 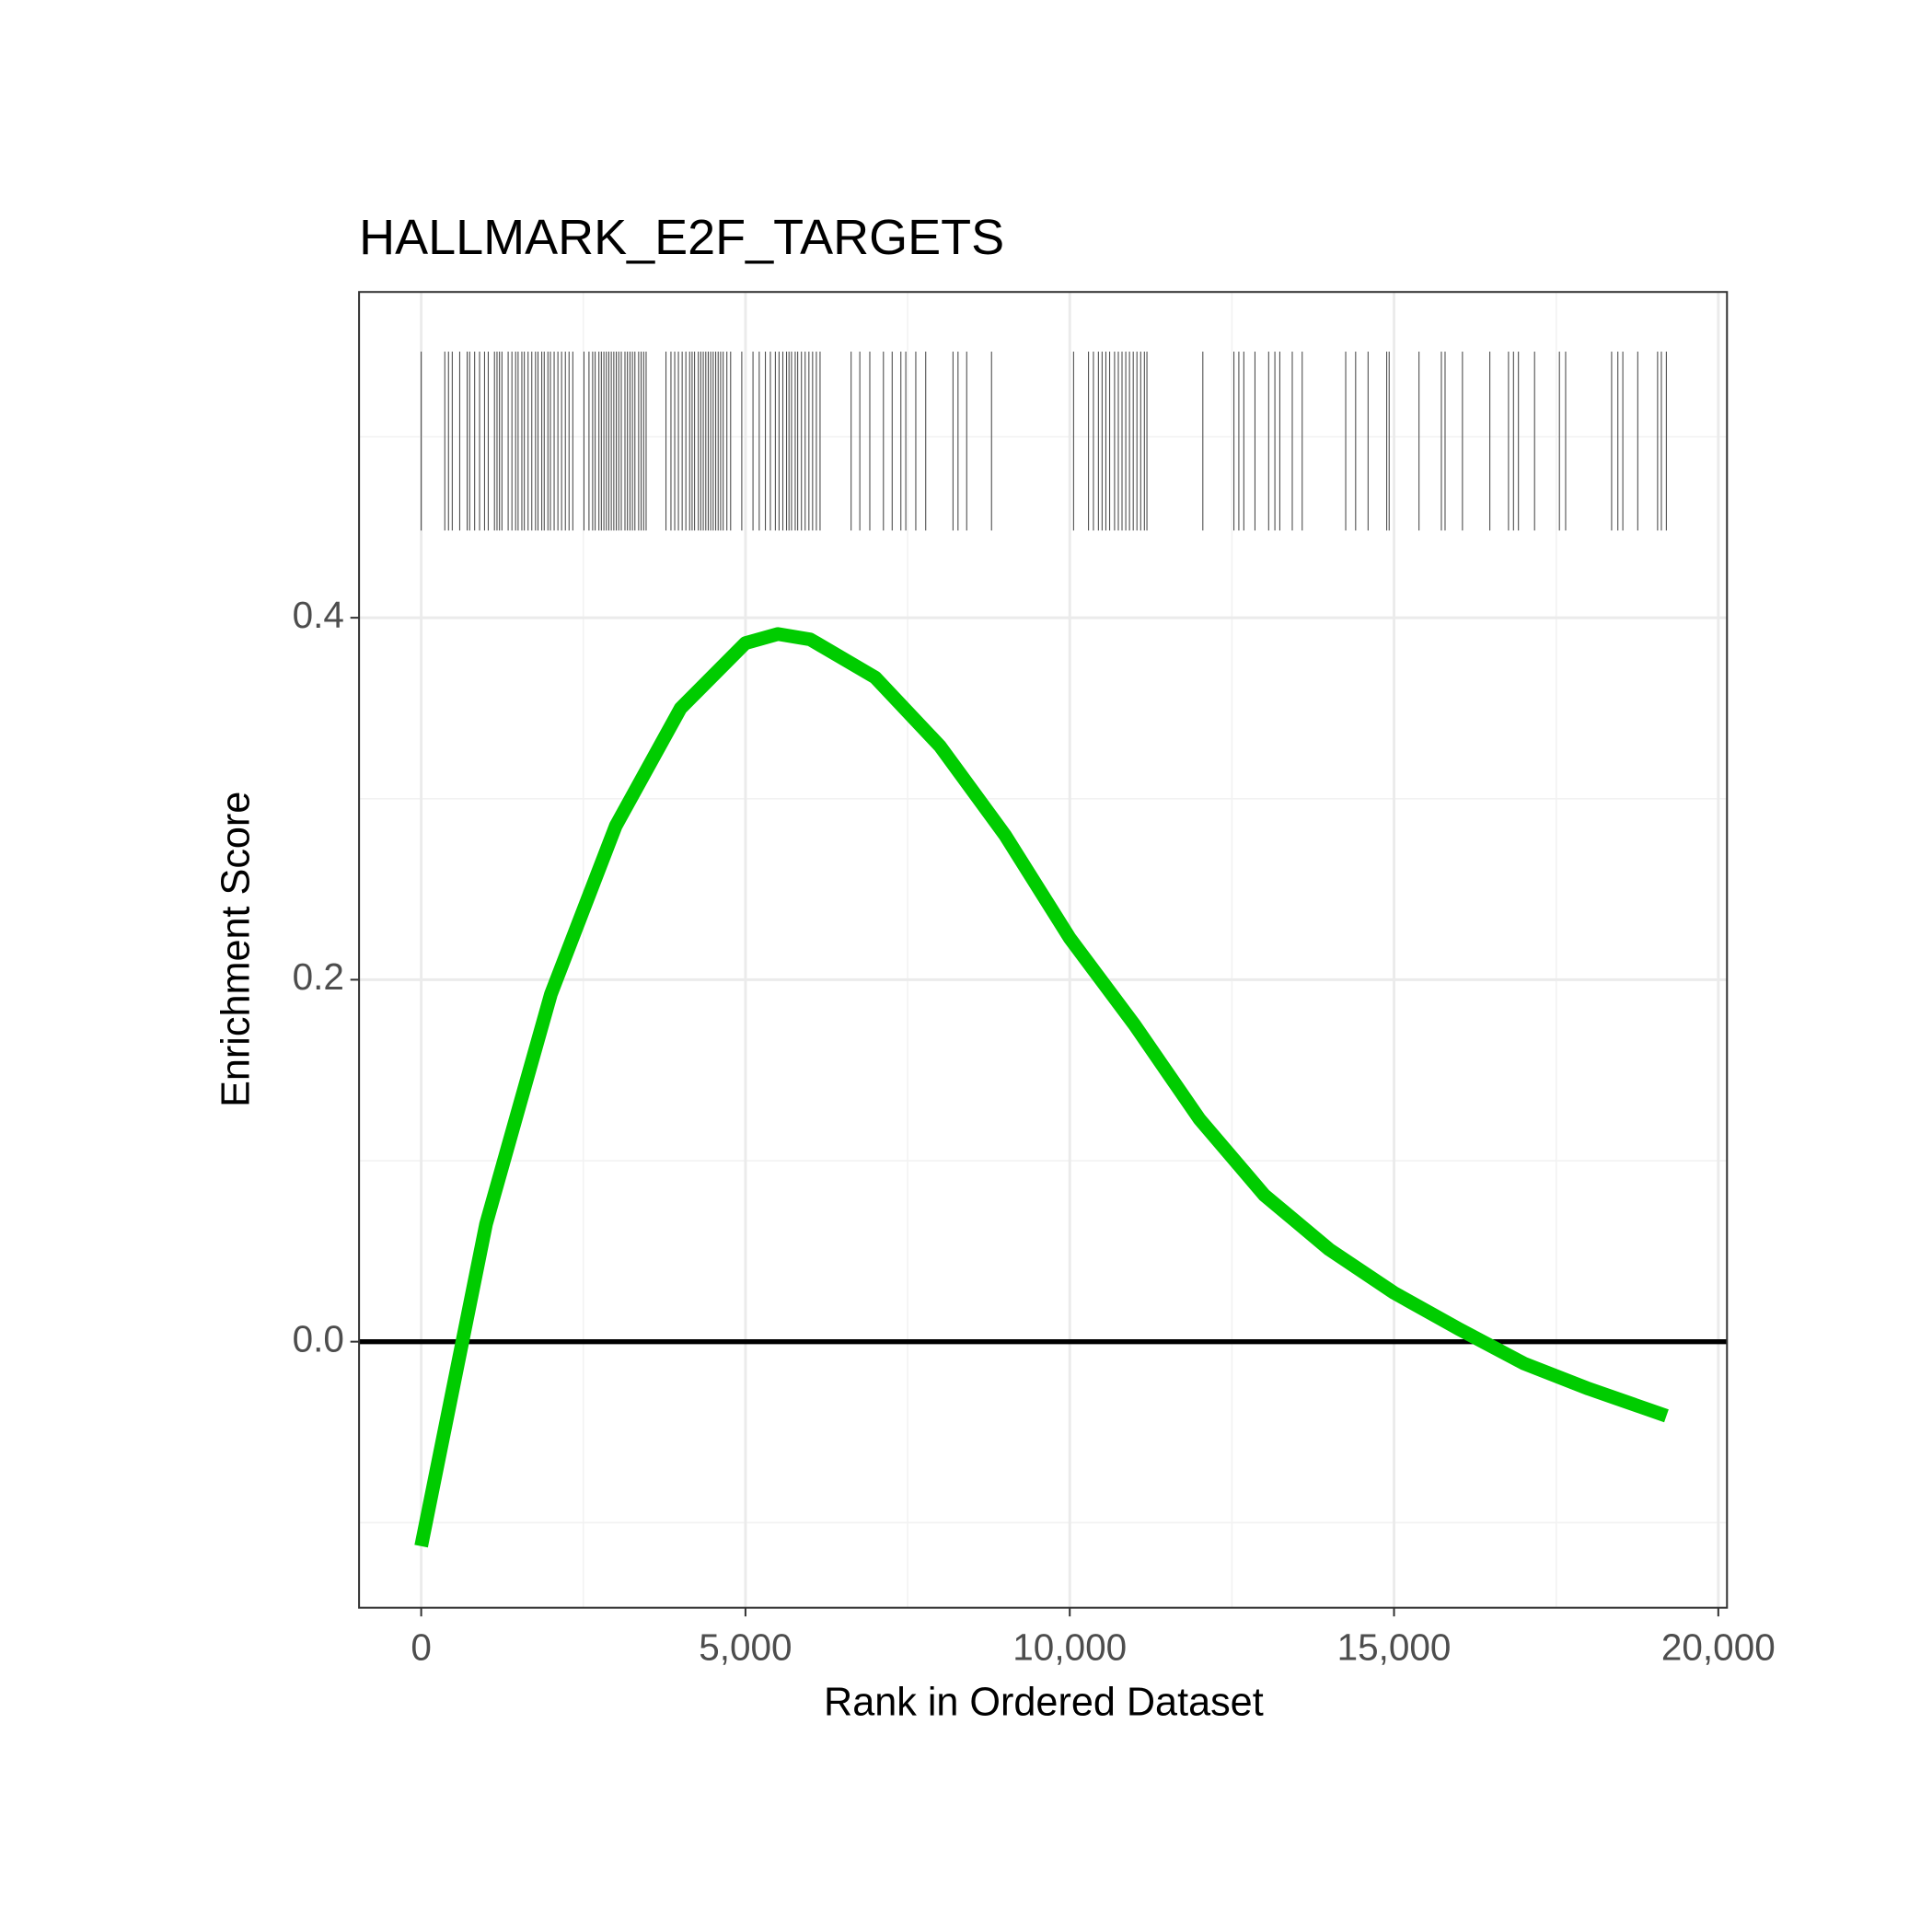 What do you see at coordinates (1070, 1647) in the screenshot?
I see `x-tick-label: 10,000` at bounding box center [1070, 1647].